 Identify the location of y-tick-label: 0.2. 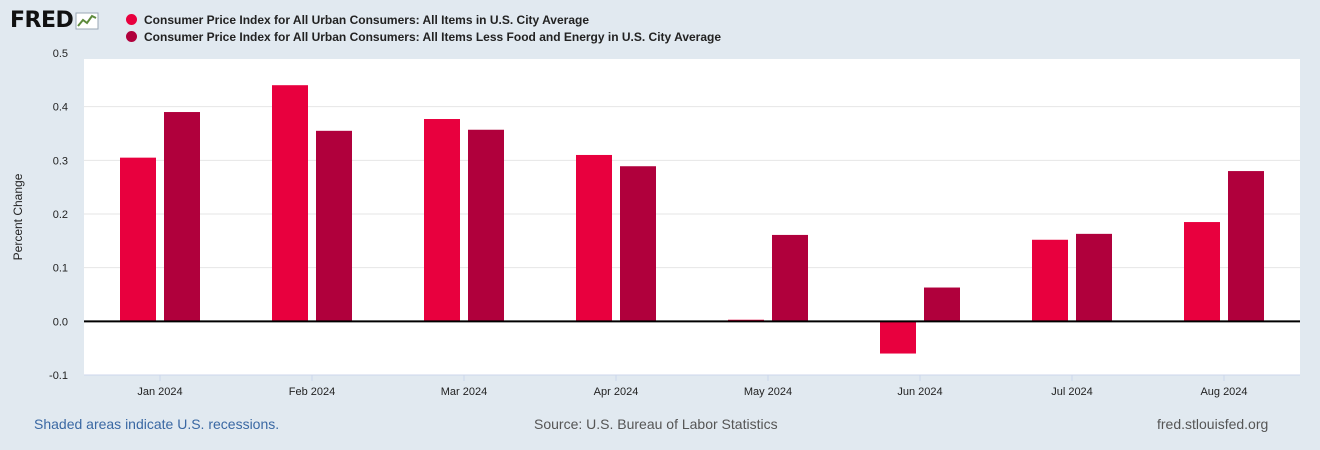
(60, 215).